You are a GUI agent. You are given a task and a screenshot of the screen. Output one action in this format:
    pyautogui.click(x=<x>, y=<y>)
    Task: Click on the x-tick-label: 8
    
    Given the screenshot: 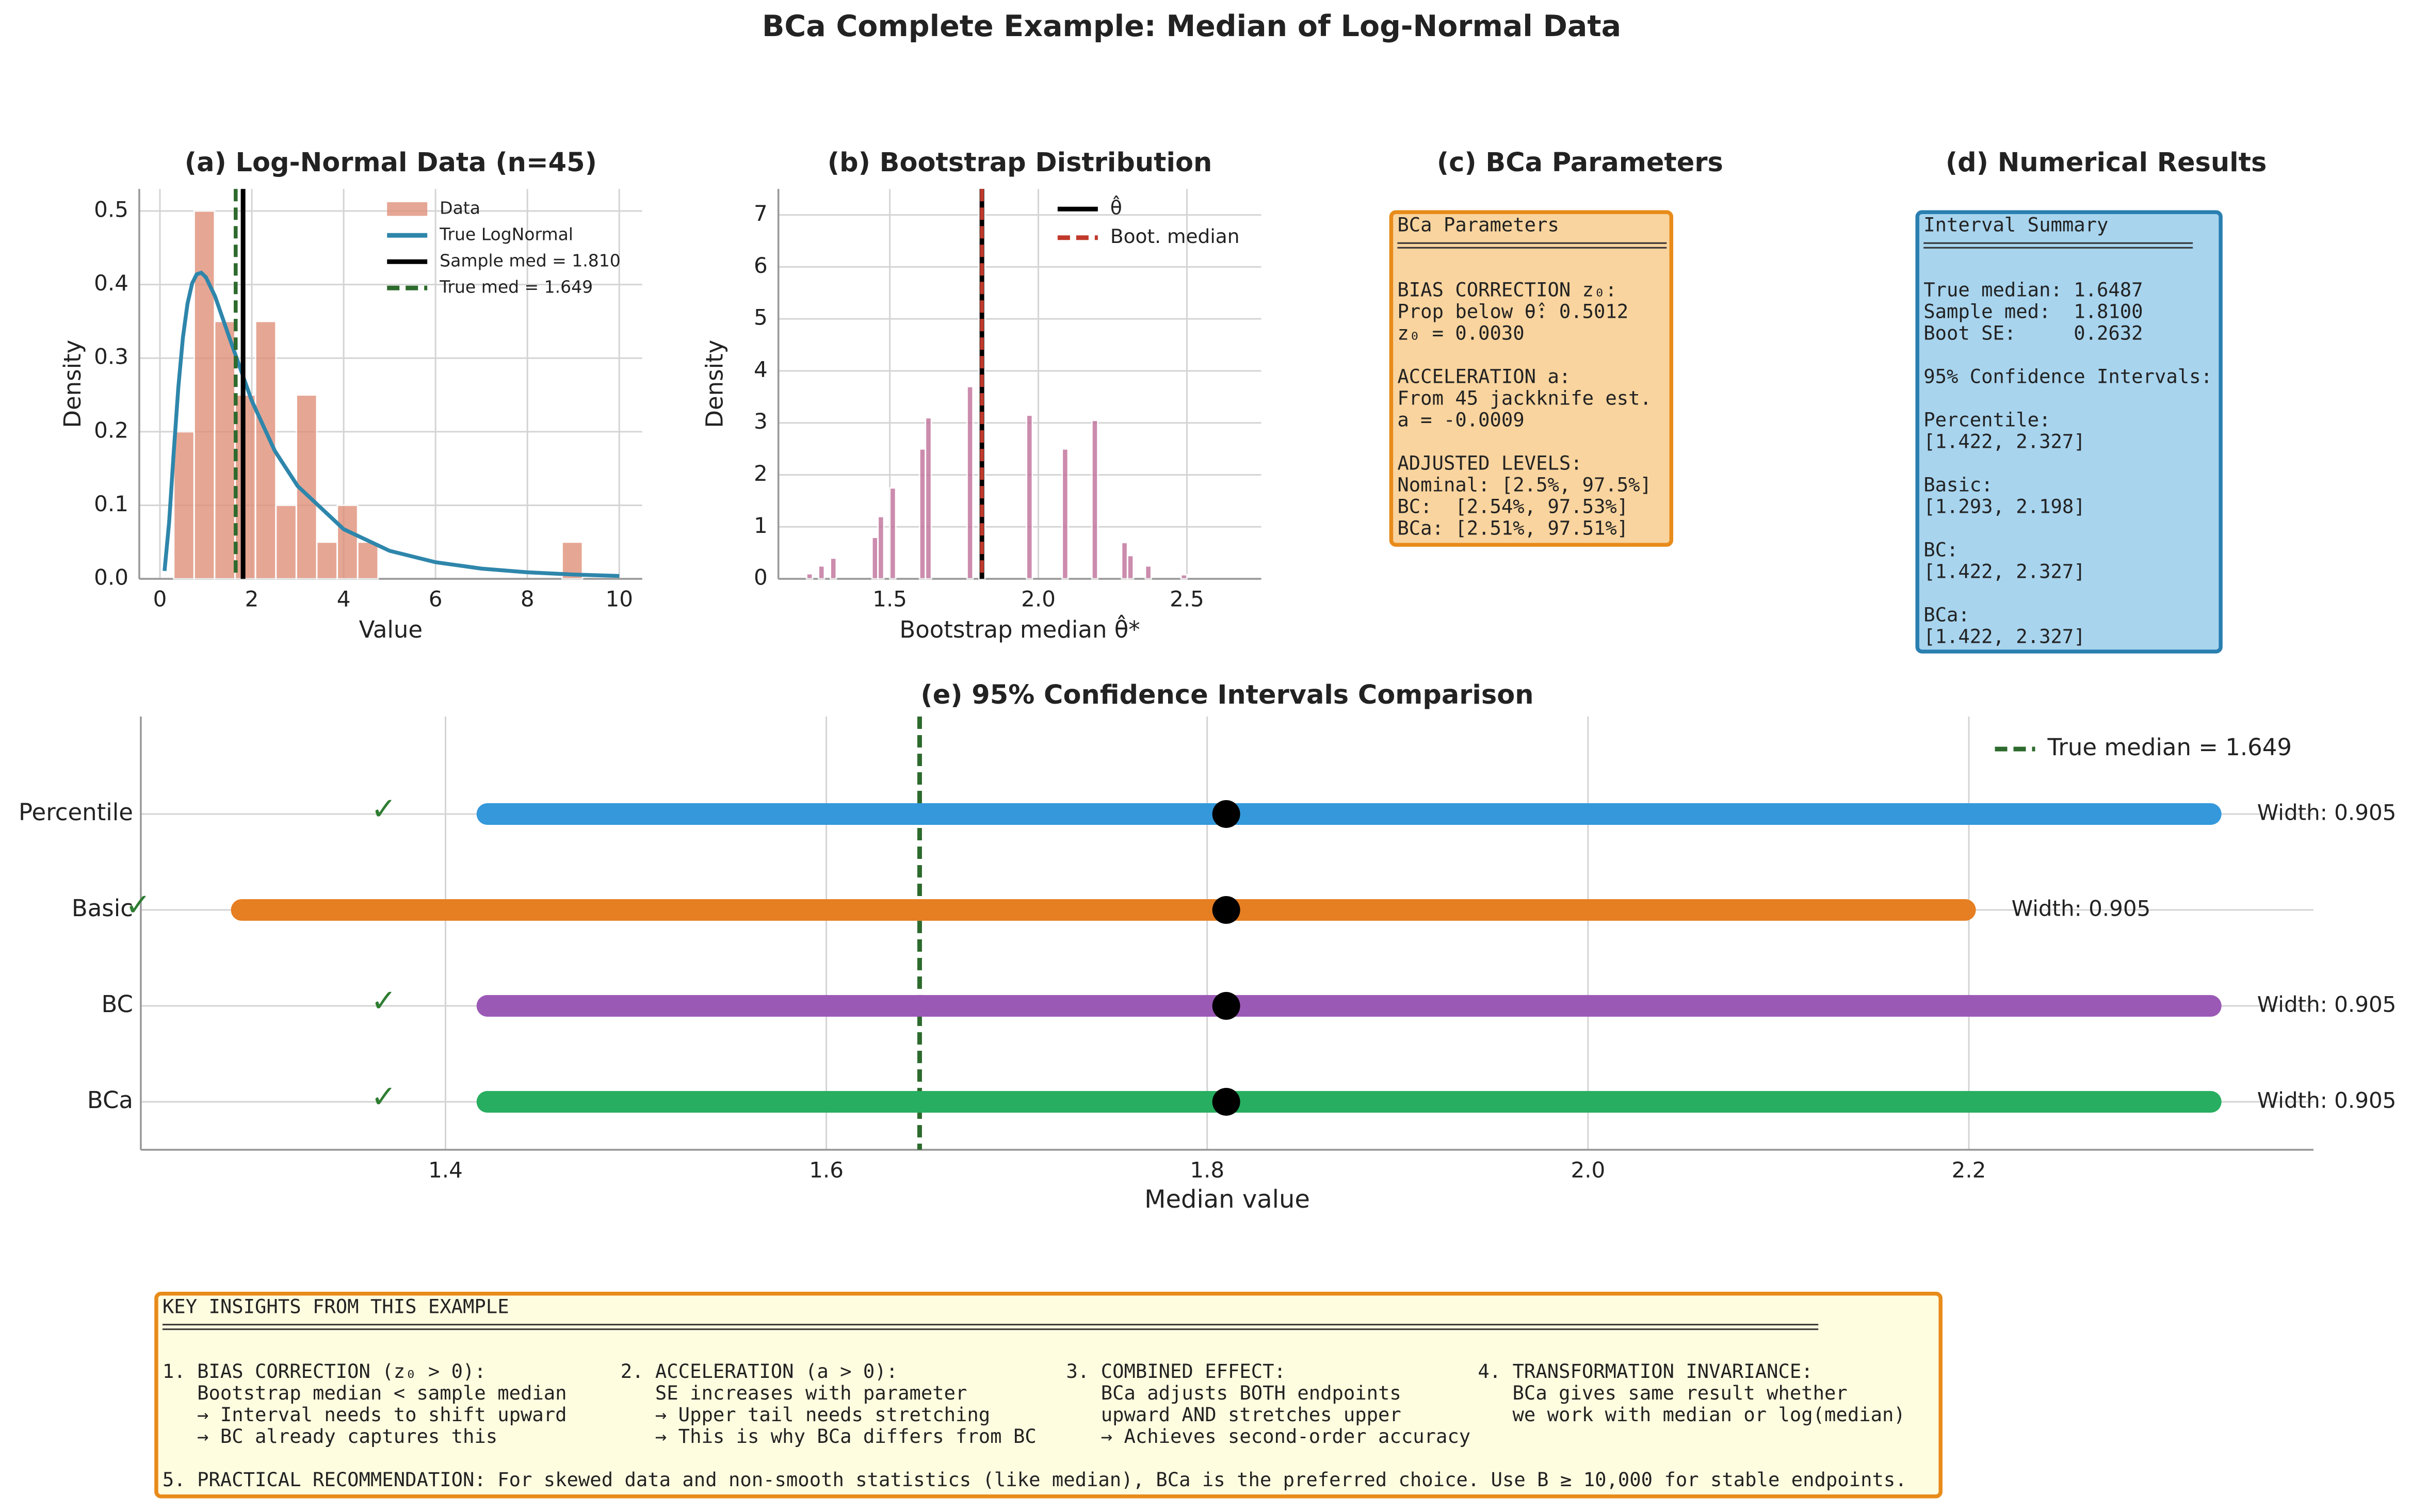 What is the action you would take?
    pyautogui.click(x=528, y=599)
    